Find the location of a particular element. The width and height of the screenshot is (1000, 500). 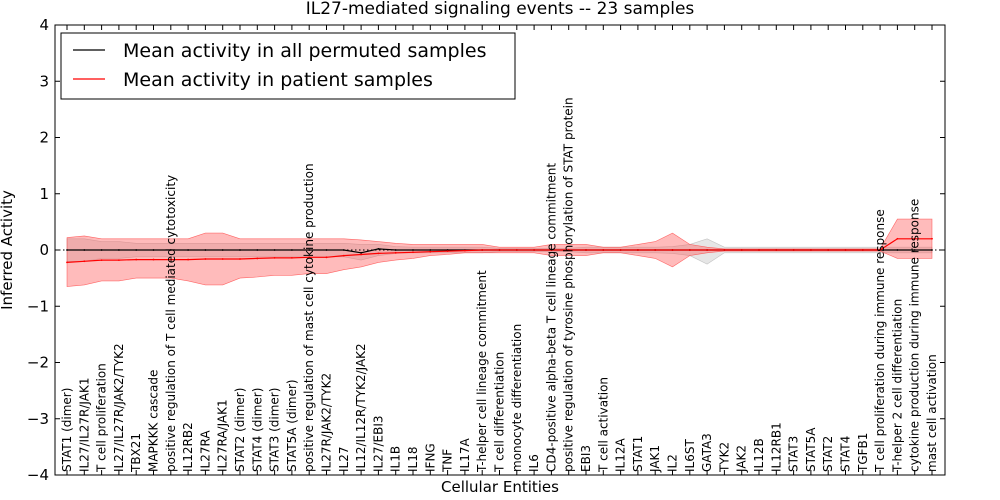

category-label: EBI3 is located at coordinates (586, 458).